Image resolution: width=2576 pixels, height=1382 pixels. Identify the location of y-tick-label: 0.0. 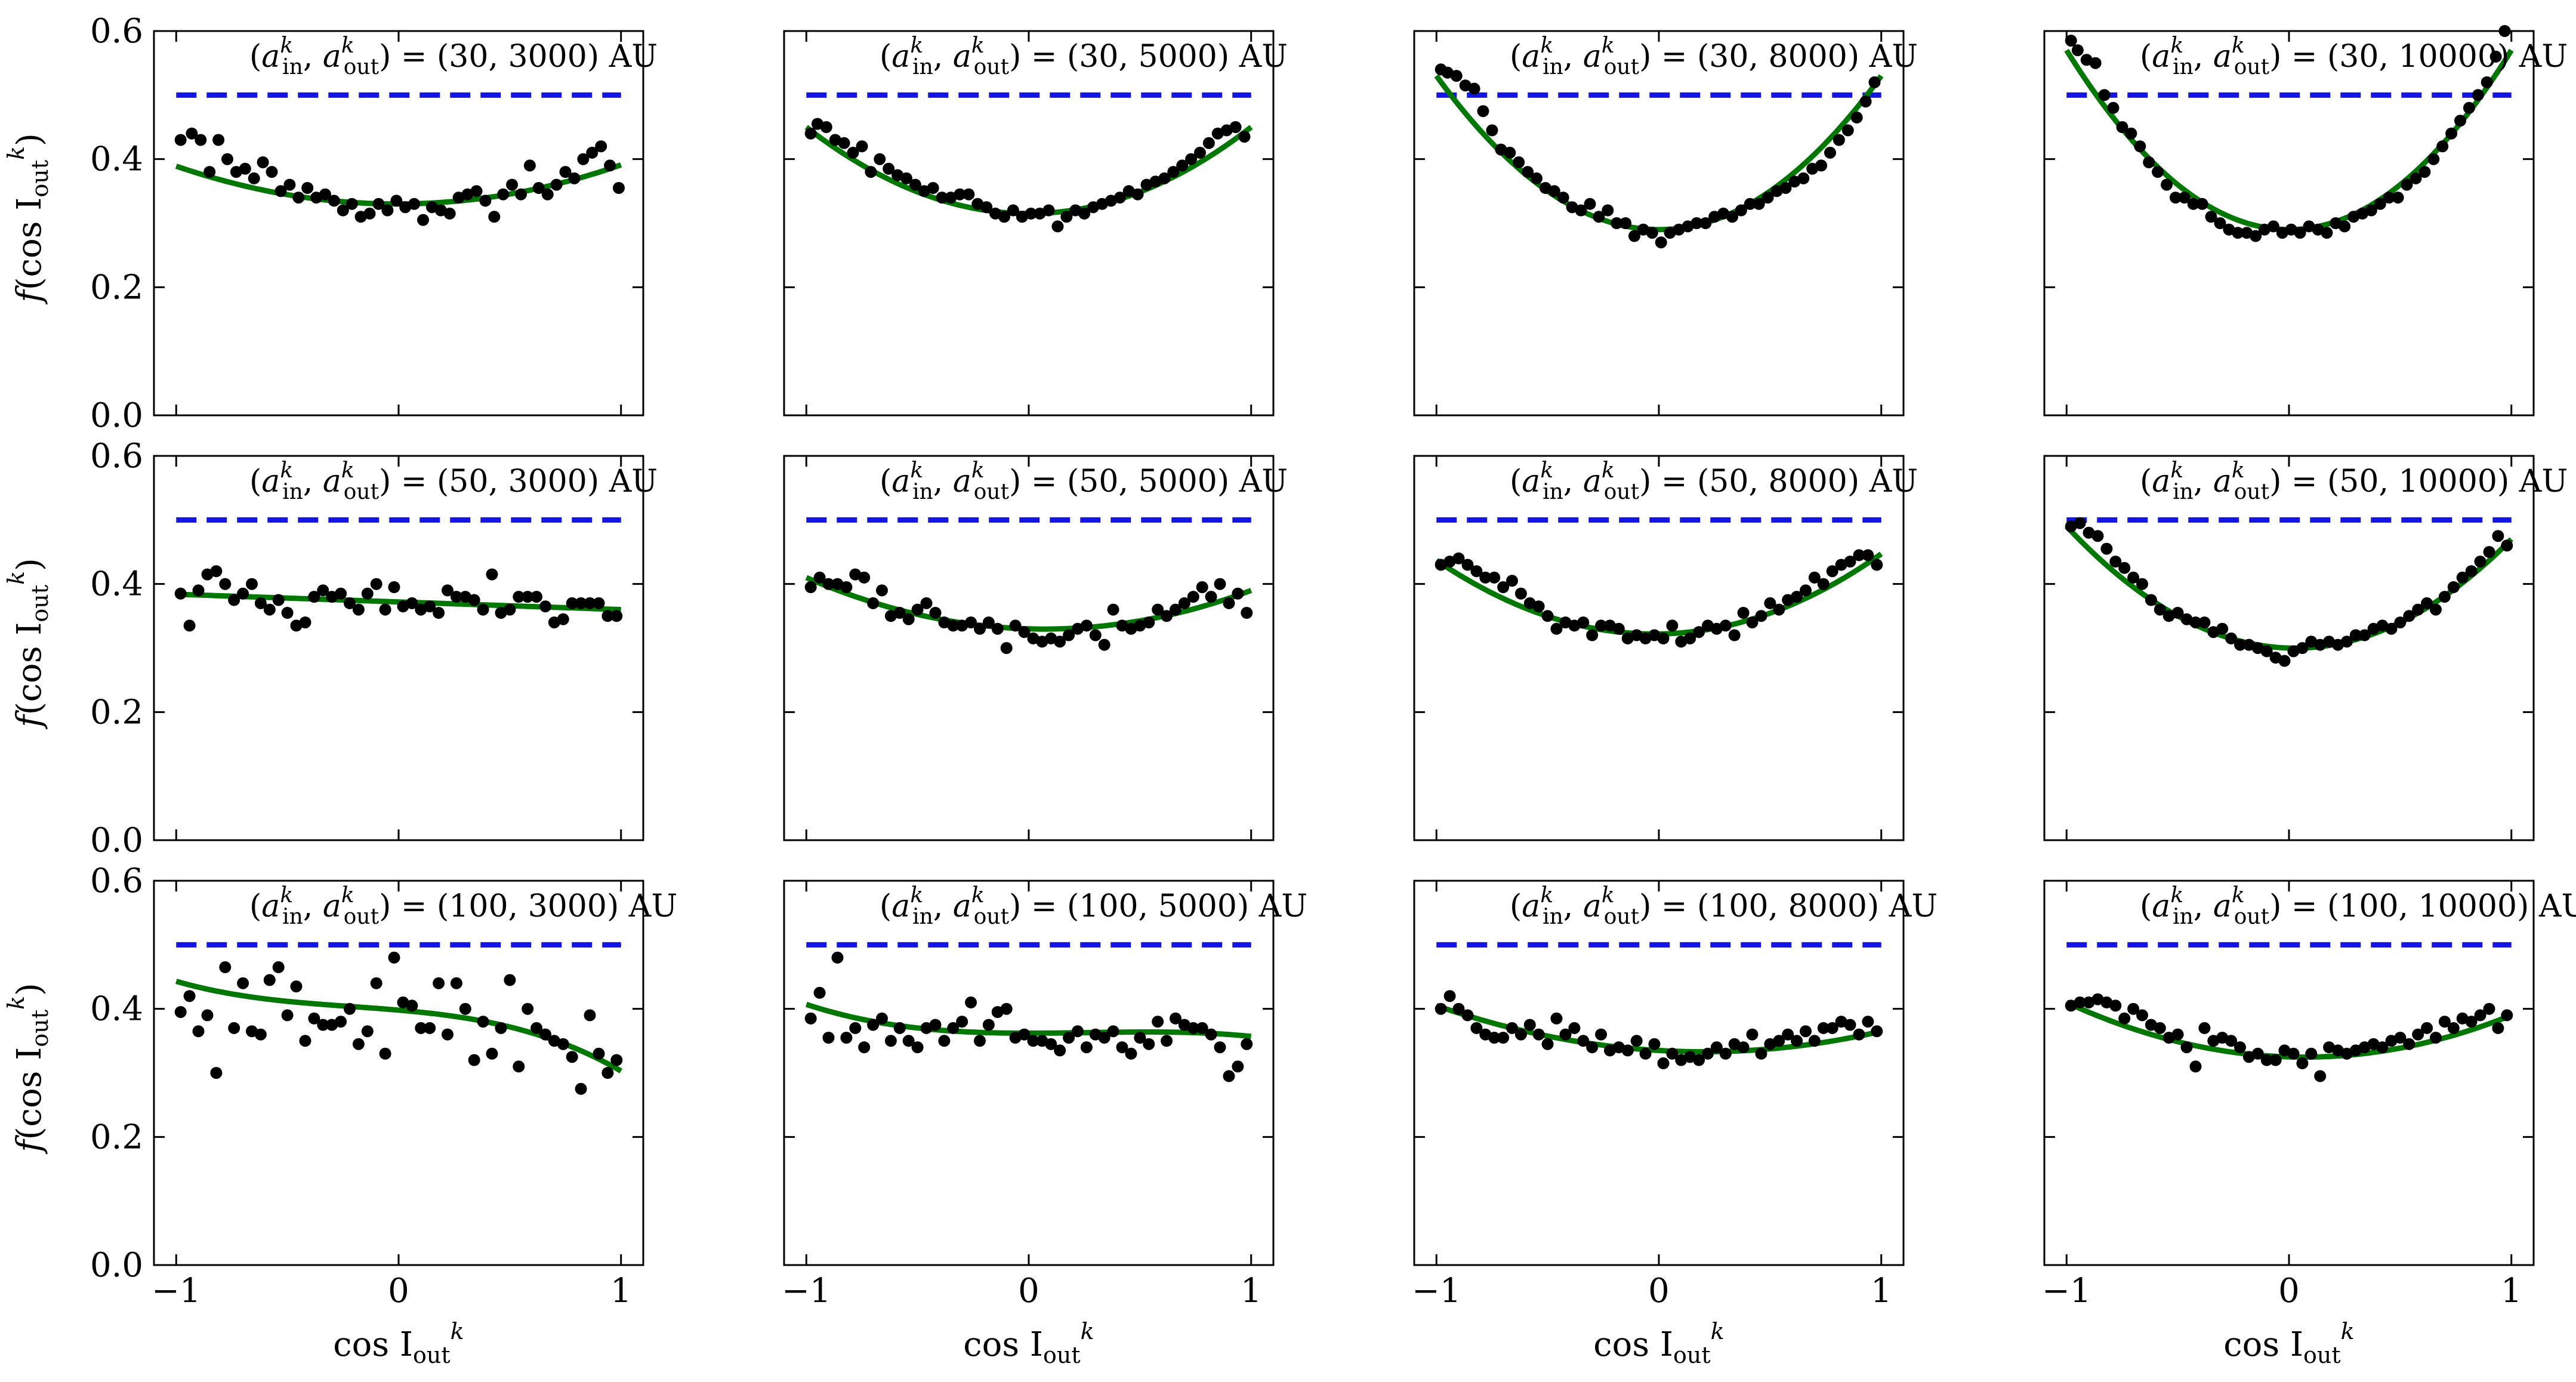
(117, 416).